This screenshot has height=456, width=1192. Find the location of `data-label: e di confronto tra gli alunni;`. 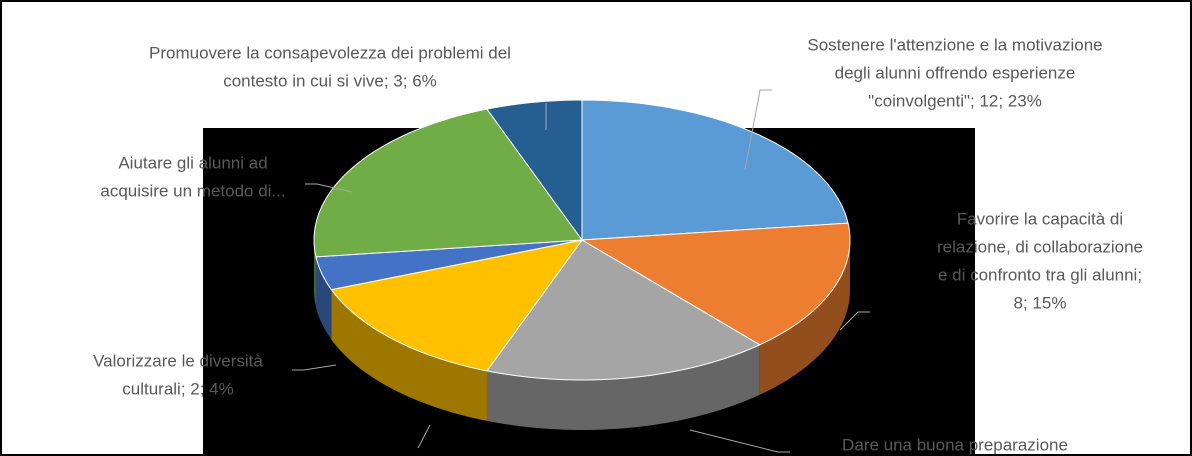

data-label: e di confronto tra gli alunni; is located at coordinates (1040, 274).